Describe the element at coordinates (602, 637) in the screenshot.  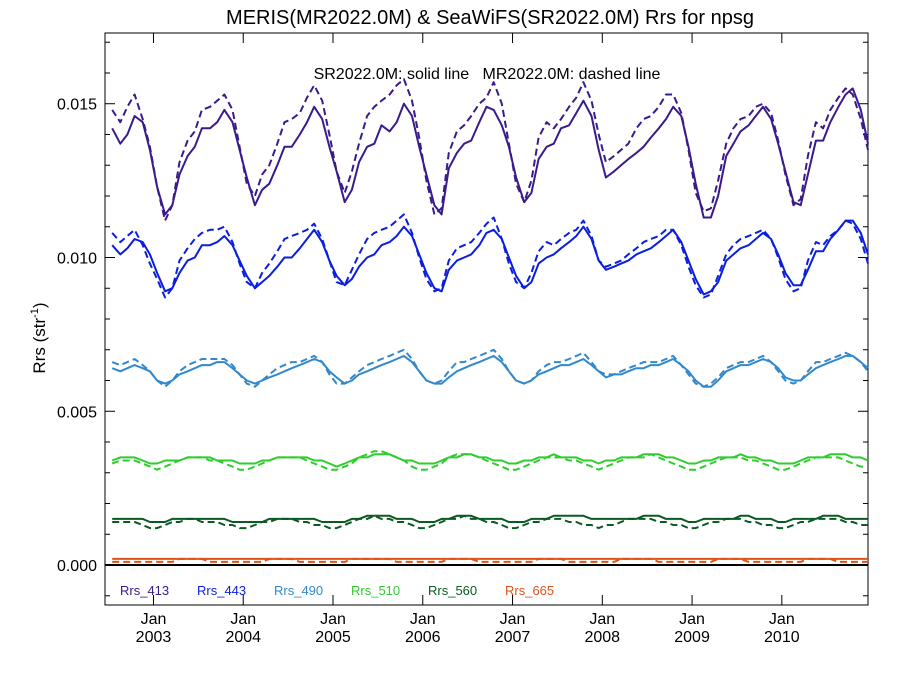
I see `x-tick-label-year: 2008` at that location.